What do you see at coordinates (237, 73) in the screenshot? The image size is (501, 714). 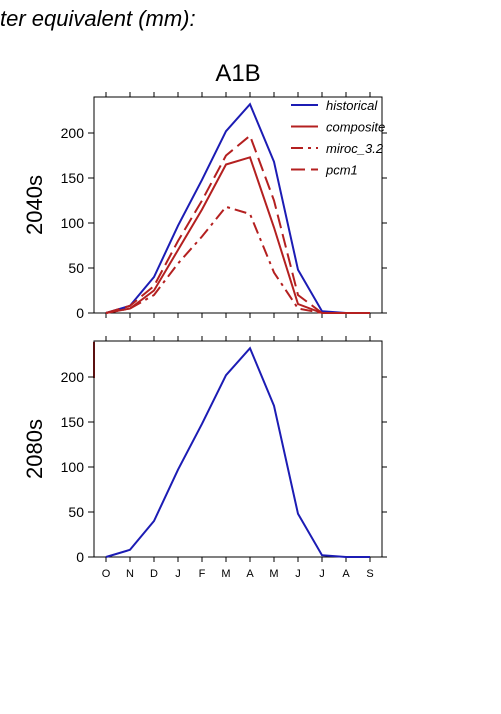 I see `chart-title: A1B` at bounding box center [237, 73].